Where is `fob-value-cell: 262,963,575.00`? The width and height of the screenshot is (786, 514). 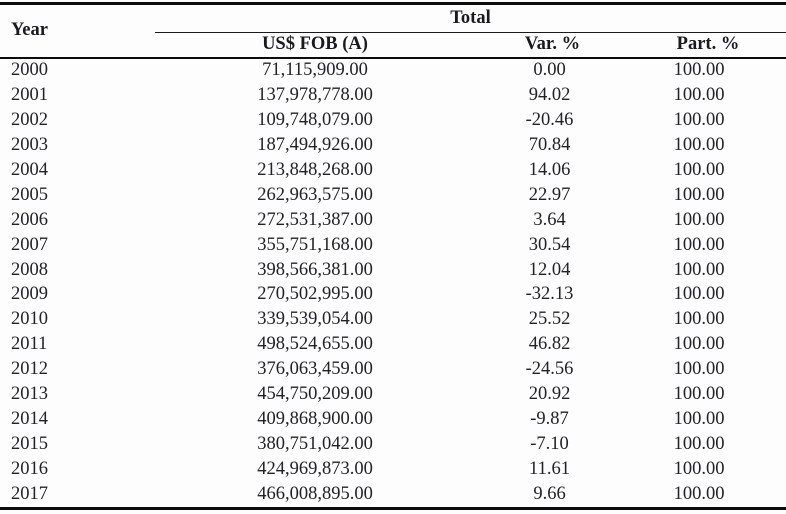 fob-value-cell: 262,963,575.00 is located at coordinates (315, 194).